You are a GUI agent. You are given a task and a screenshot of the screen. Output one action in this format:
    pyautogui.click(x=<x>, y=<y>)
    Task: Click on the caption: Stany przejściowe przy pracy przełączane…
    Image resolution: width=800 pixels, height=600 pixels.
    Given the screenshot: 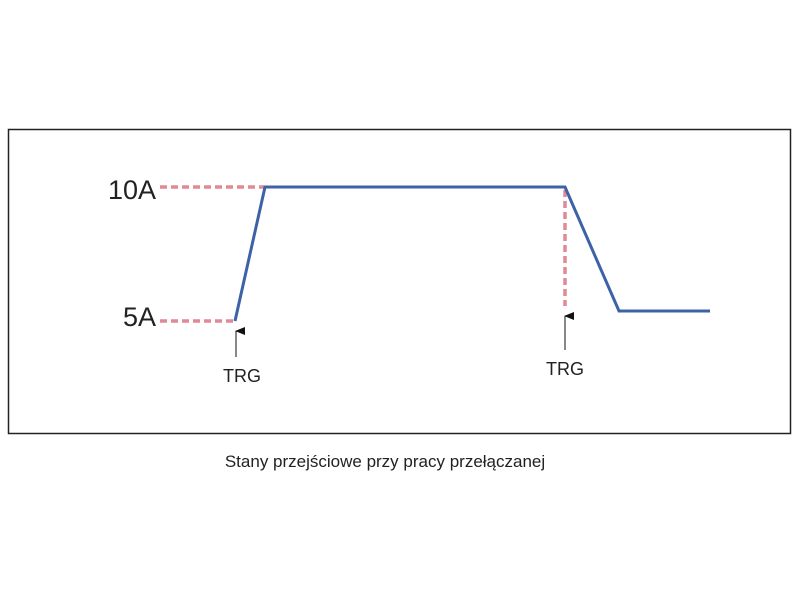 What is the action you would take?
    pyautogui.click(x=385, y=461)
    